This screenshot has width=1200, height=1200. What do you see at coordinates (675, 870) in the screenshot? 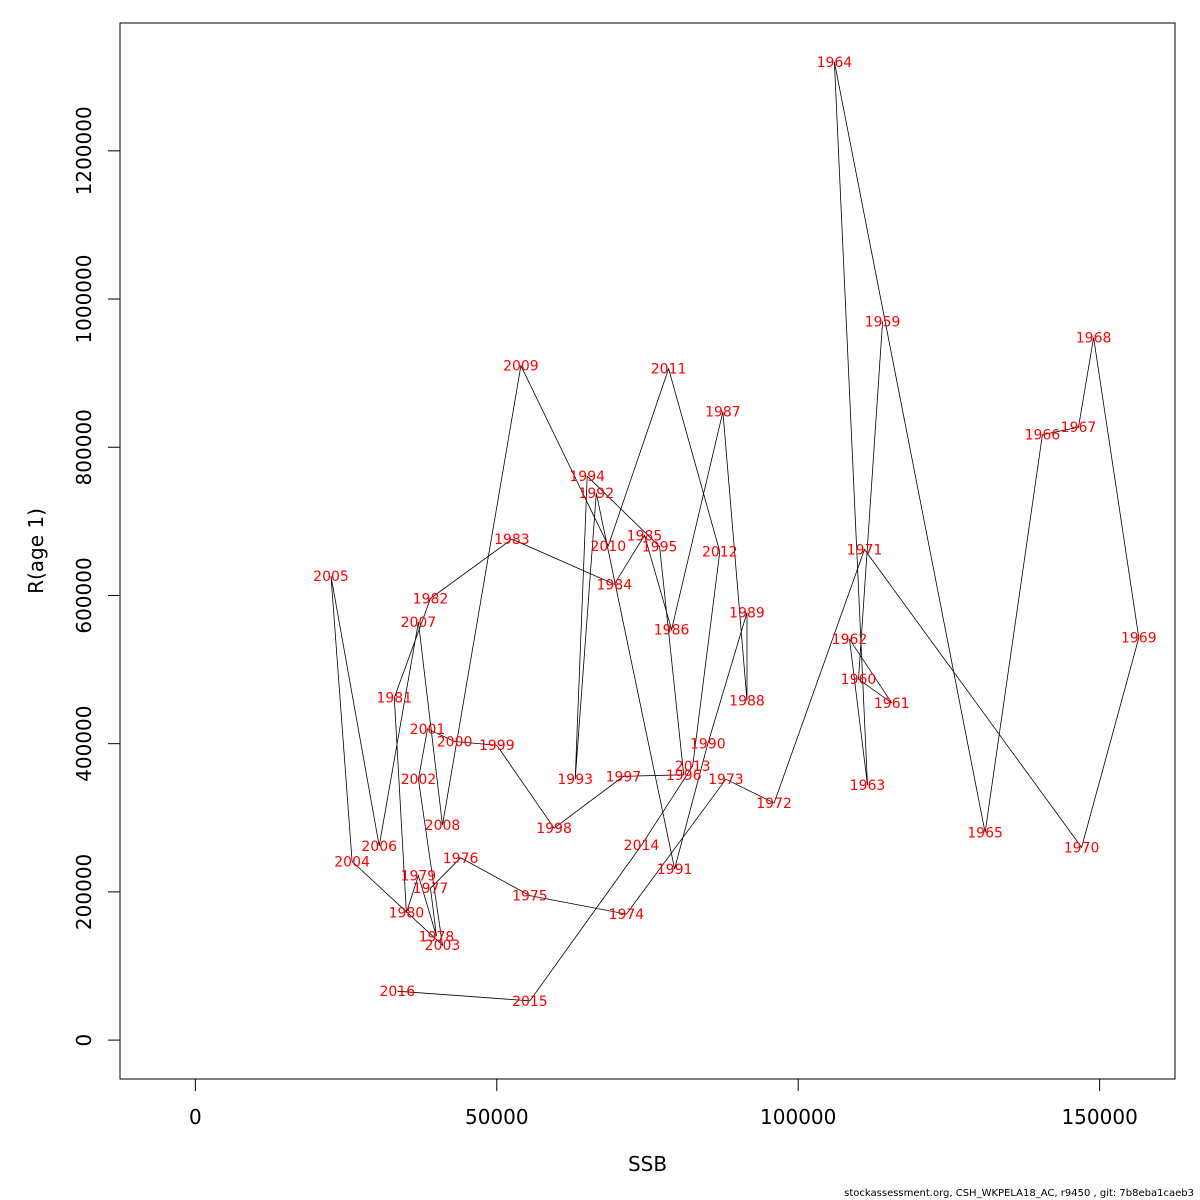
I see `point-label-1991: 1991` at bounding box center [675, 870].